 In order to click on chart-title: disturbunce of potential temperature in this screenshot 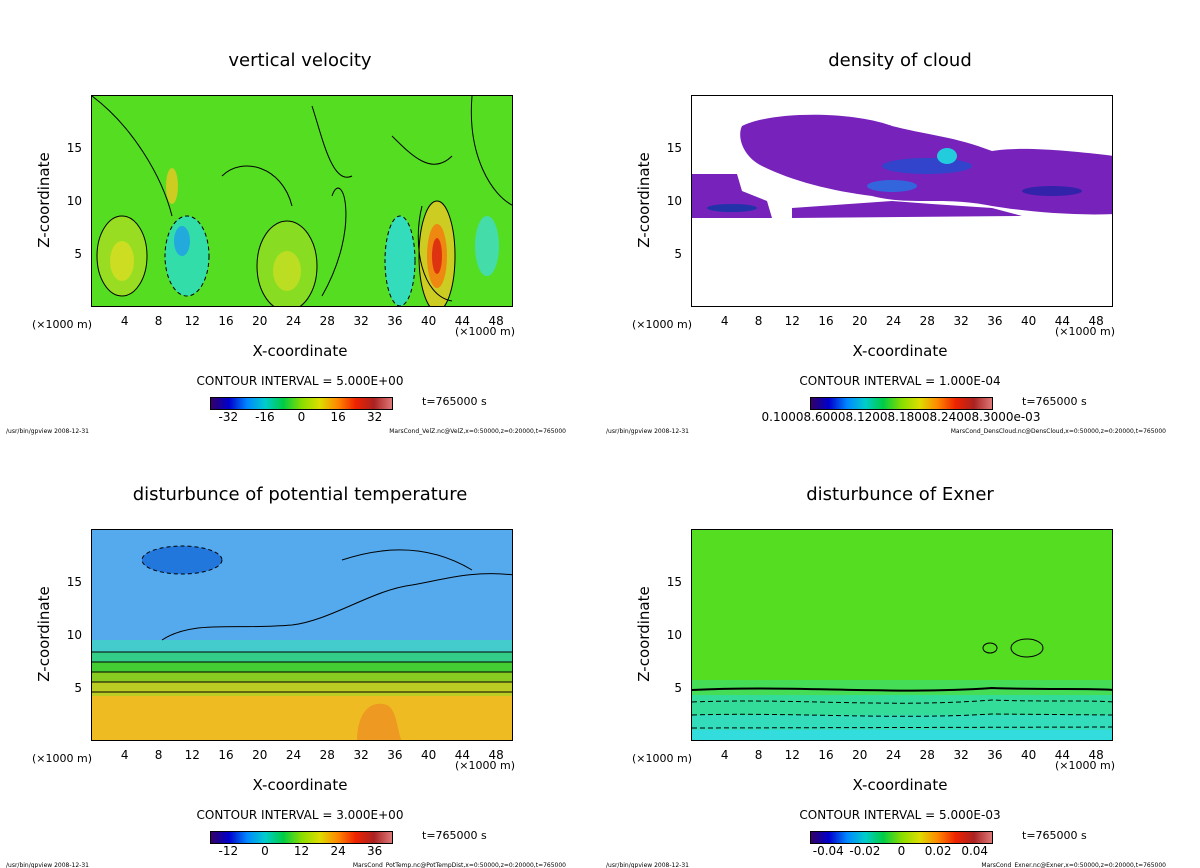, I will do `click(300, 494)`.